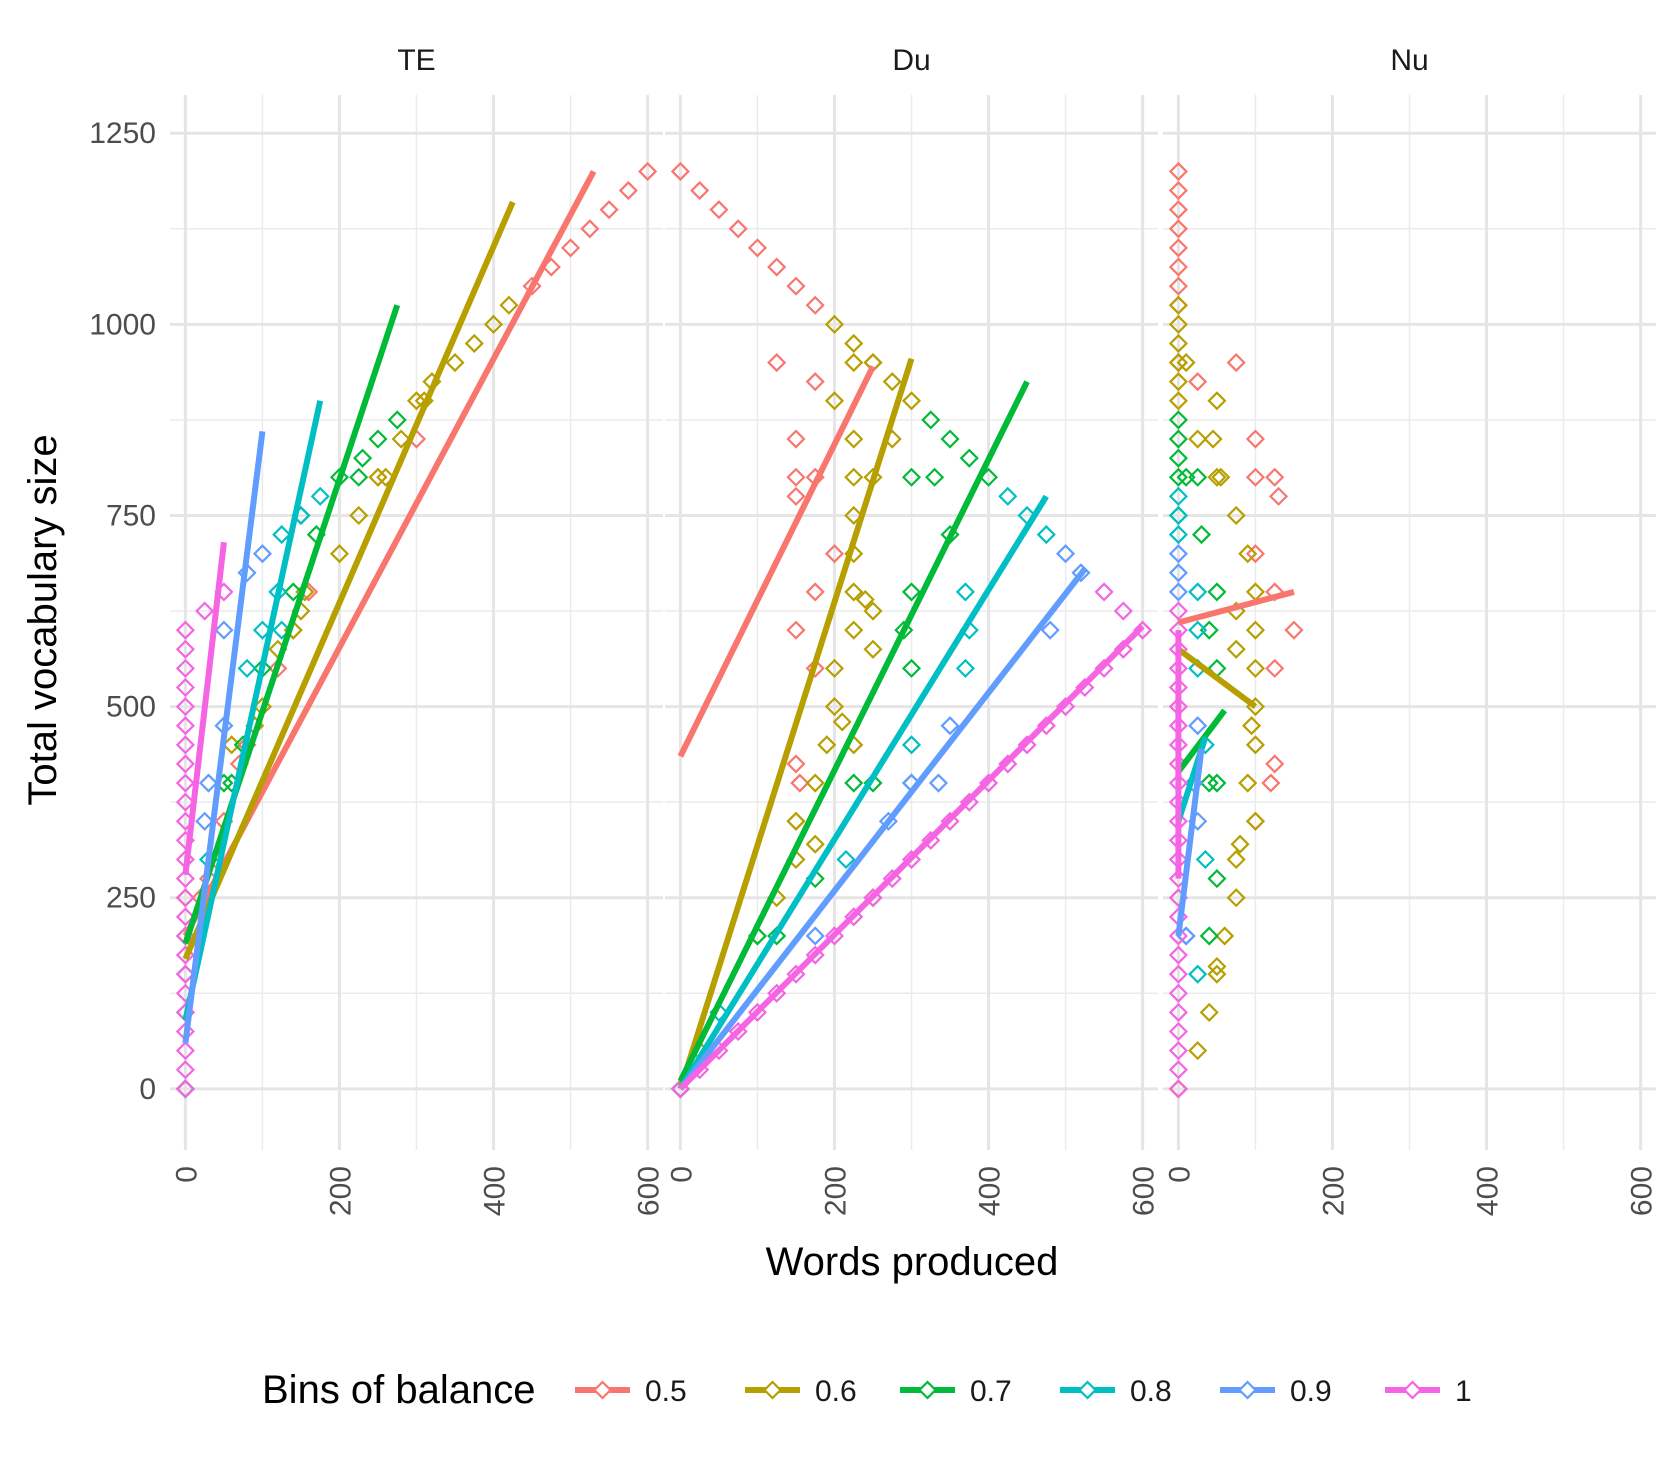 Image resolution: width=1658 pixels, height=1466 pixels. Describe the element at coordinates (1463, 1391) in the screenshot. I see `legend-label: 1` at that location.